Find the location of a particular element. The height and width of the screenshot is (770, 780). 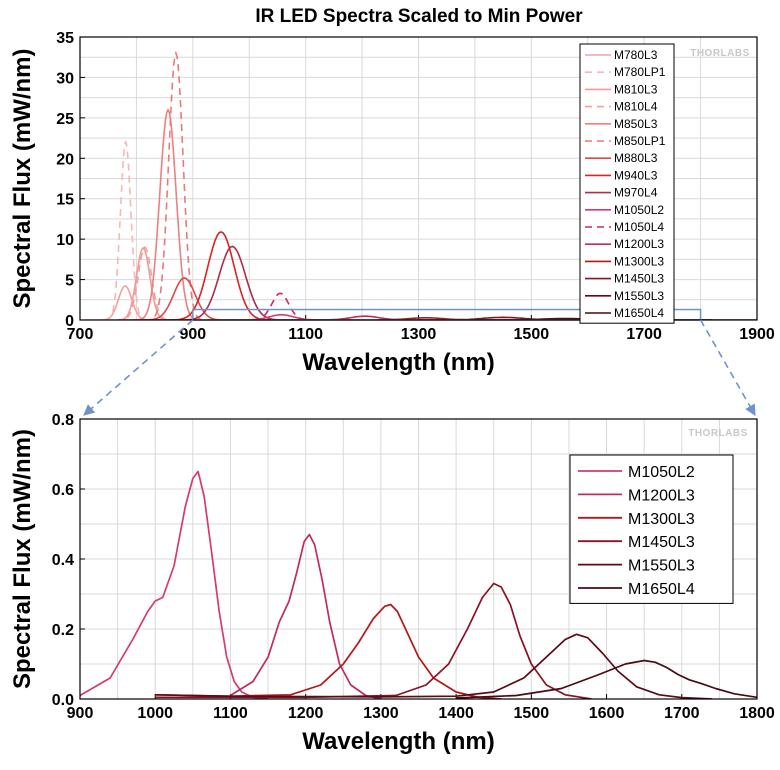

top-legend-label-m1450l3: M1450L3 is located at coordinates (639, 279).